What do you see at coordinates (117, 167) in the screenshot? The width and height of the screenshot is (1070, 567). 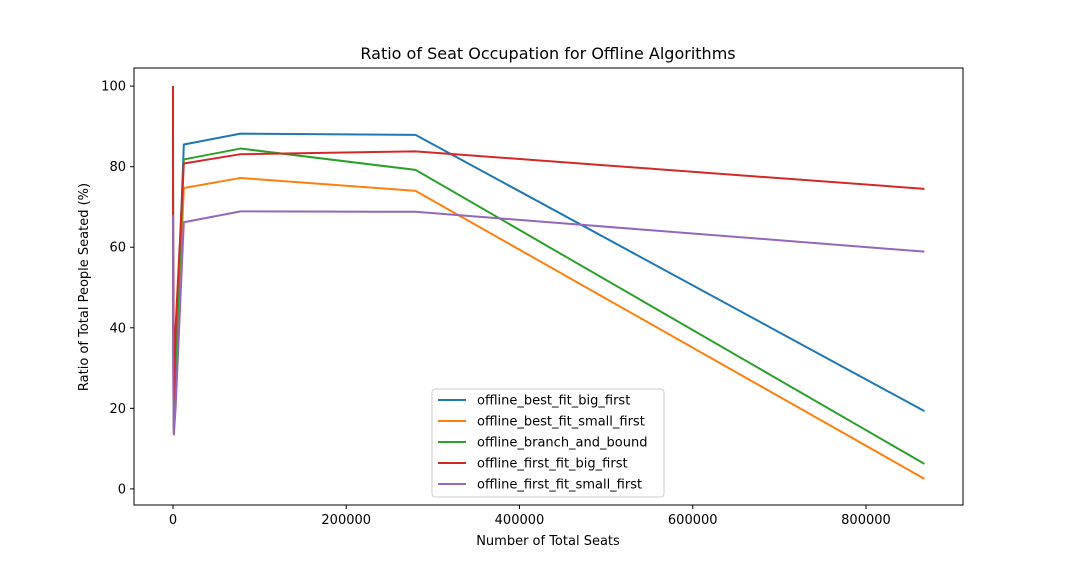 I see `y-tick-label: 80` at bounding box center [117, 167].